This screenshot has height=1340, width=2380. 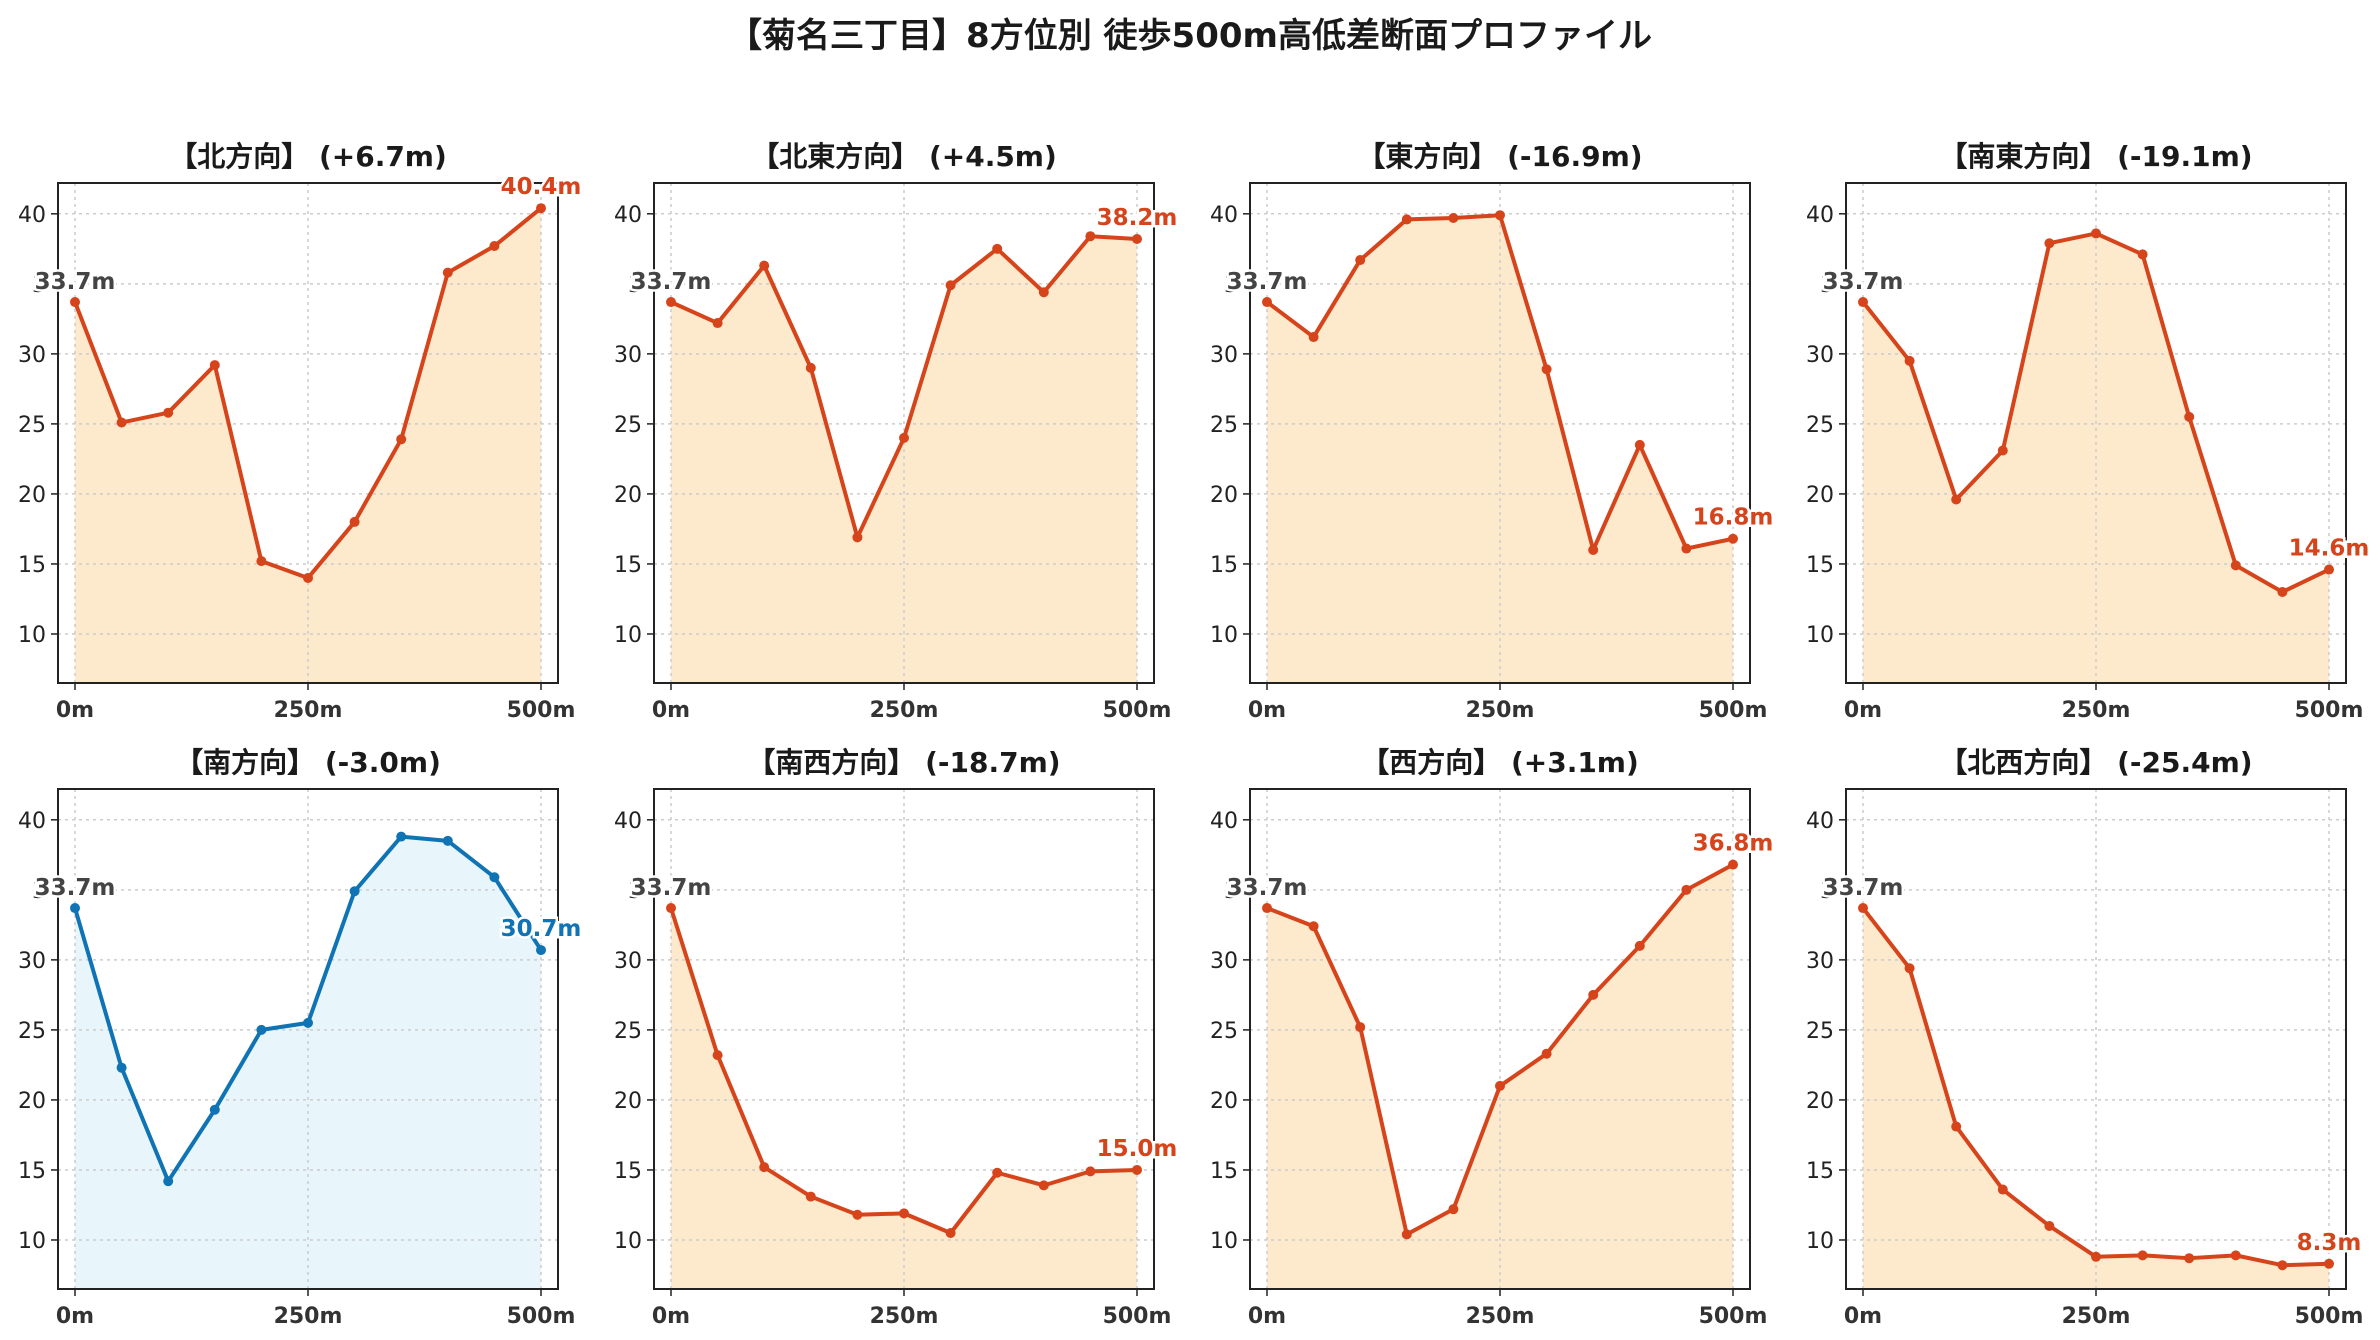 I want to click on end-value-label: 30.7m, so click(x=541, y=929).